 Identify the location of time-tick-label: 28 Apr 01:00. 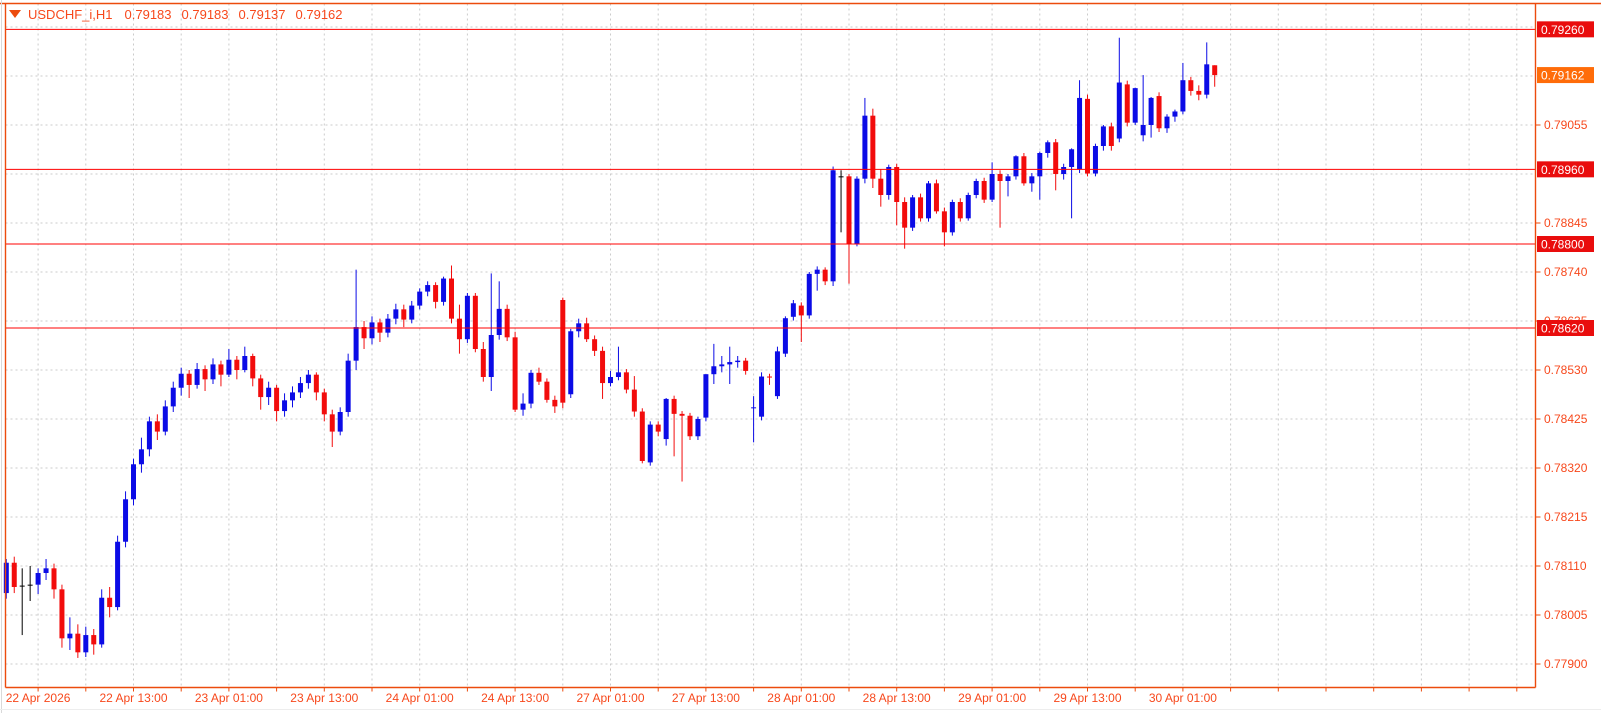
(801, 698).